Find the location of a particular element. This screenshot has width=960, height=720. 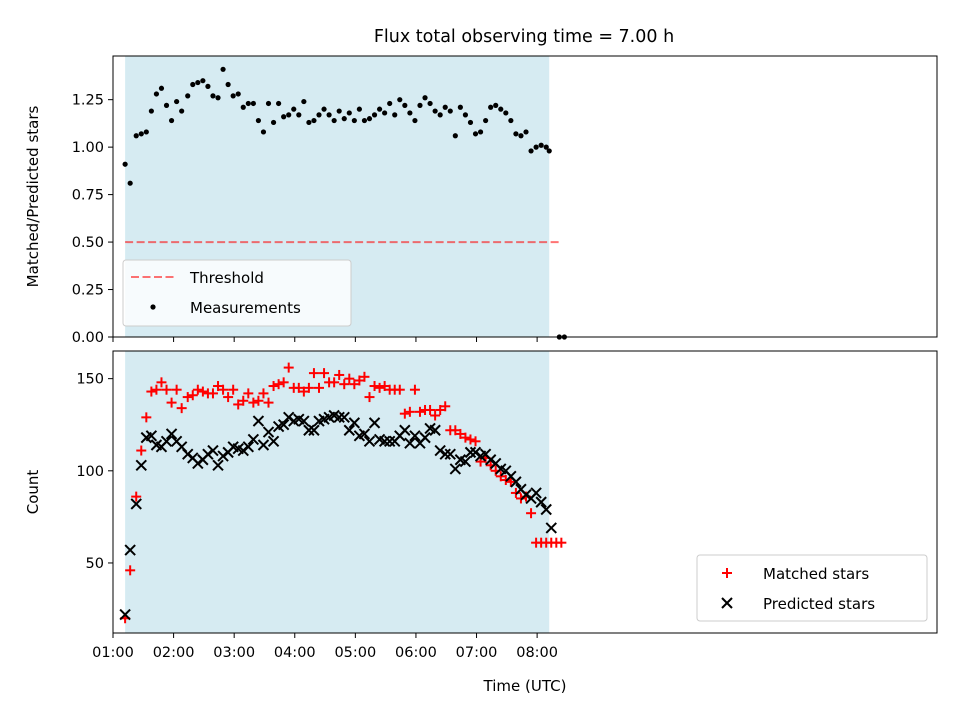

legend-matched-swatch is located at coordinates (727, 573).